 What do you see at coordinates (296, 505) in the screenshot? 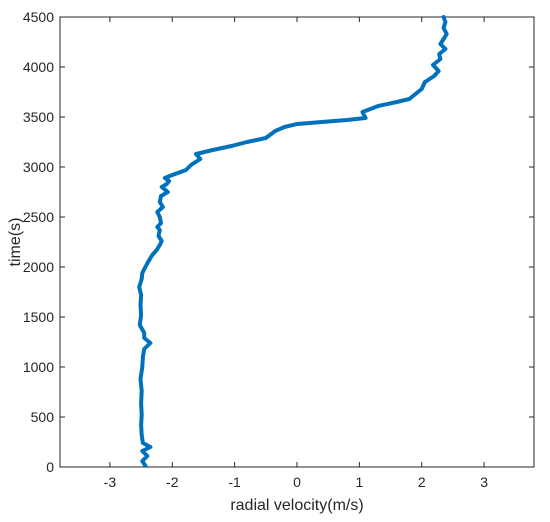
I see `x-axis-label: radial velocity(m/s)` at bounding box center [296, 505].